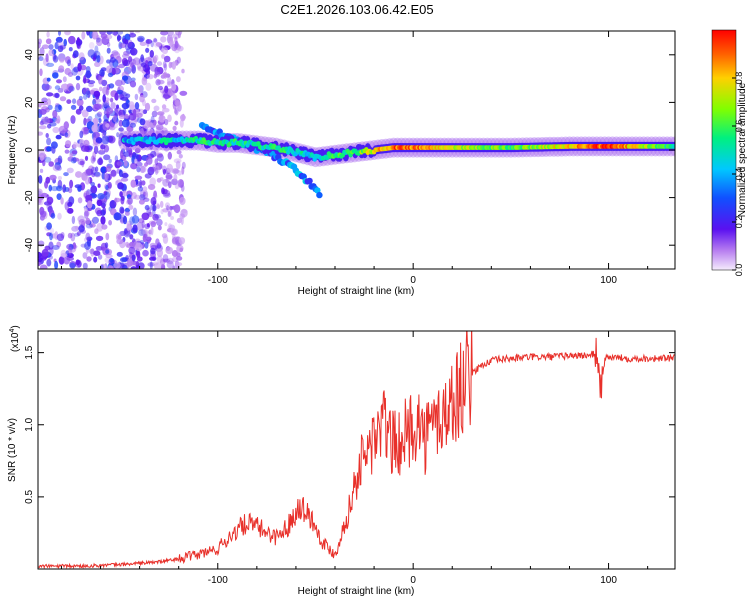 Image resolution: width=750 pixels, height=600 pixels. Describe the element at coordinates (724, 150) in the screenshot. I see `colorbar-frame` at that location.